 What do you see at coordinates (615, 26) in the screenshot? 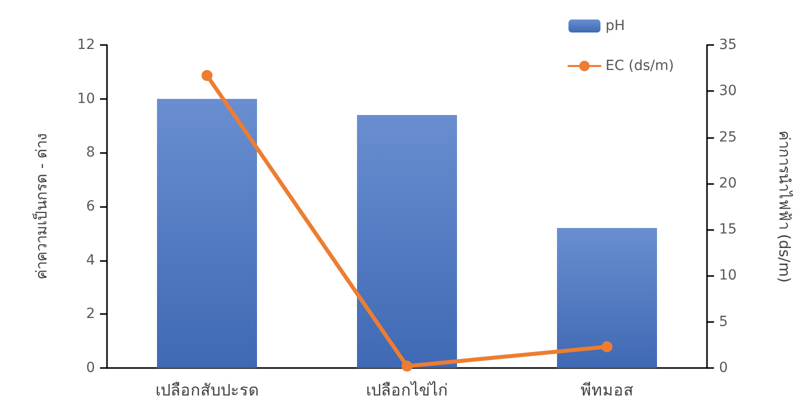
I see `legend-label: pH` at bounding box center [615, 26].